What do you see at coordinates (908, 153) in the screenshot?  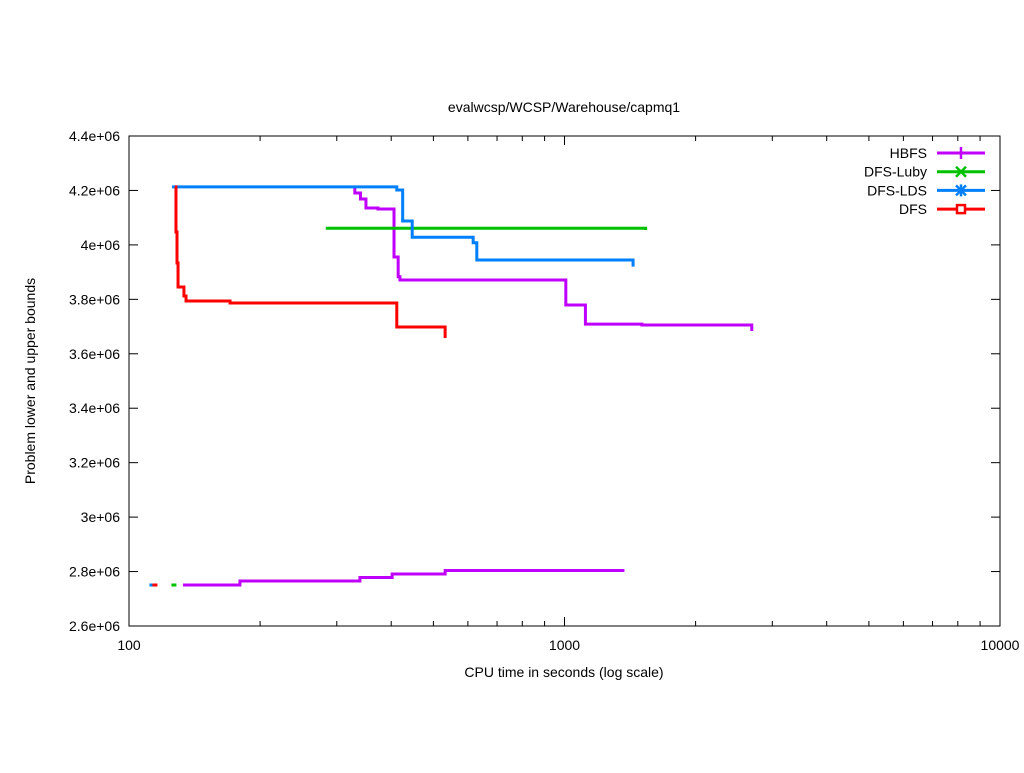 I see `legend-label: HBFS` at bounding box center [908, 153].